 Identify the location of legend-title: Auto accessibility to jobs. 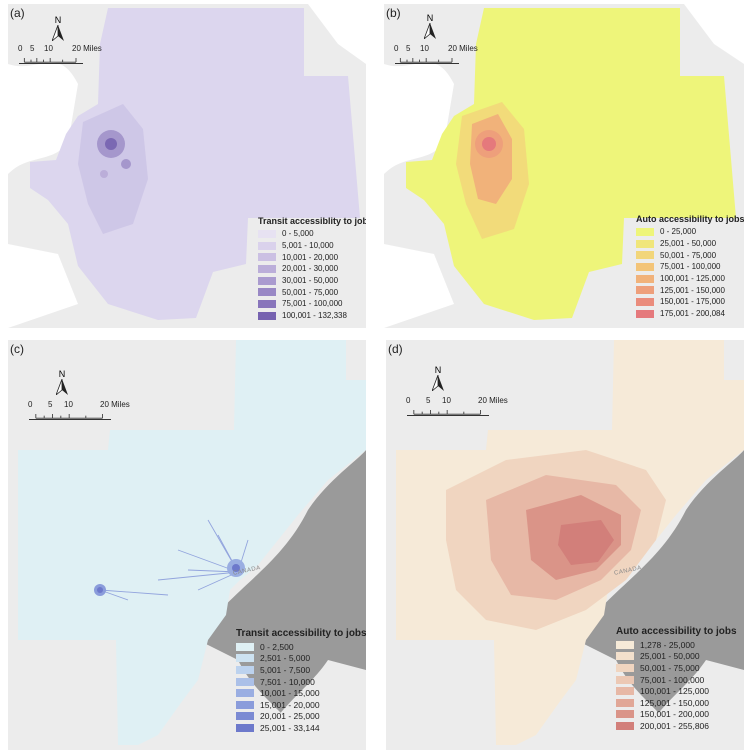
(690, 219).